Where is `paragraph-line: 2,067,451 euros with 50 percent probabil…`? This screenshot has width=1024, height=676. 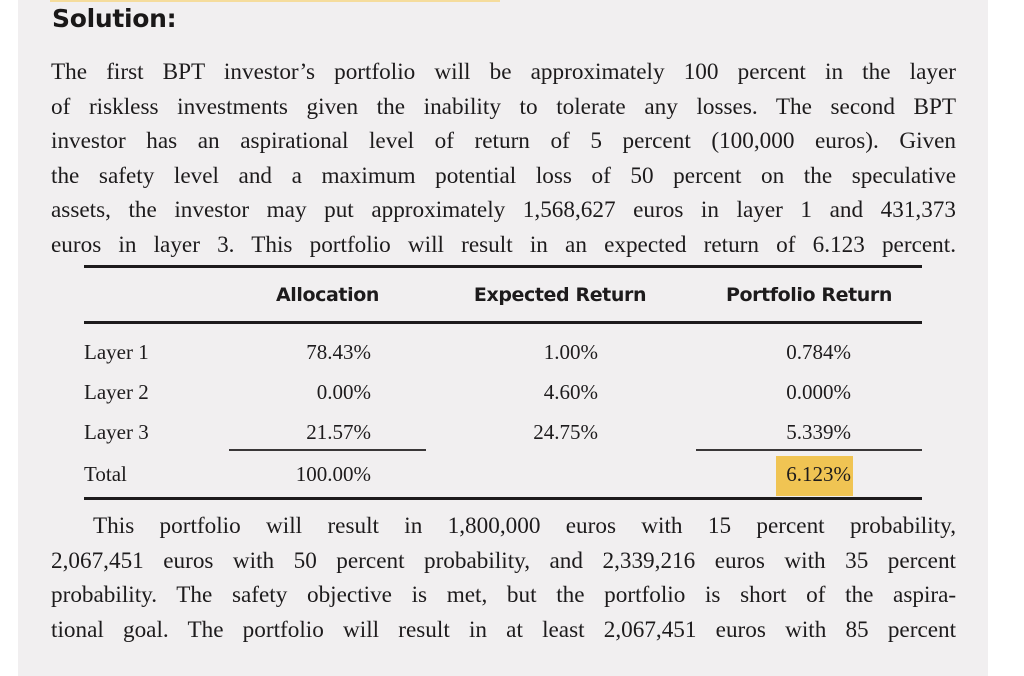
paragraph-line: 2,067,451 euros with 50 percent probabil… is located at coordinates (503, 560).